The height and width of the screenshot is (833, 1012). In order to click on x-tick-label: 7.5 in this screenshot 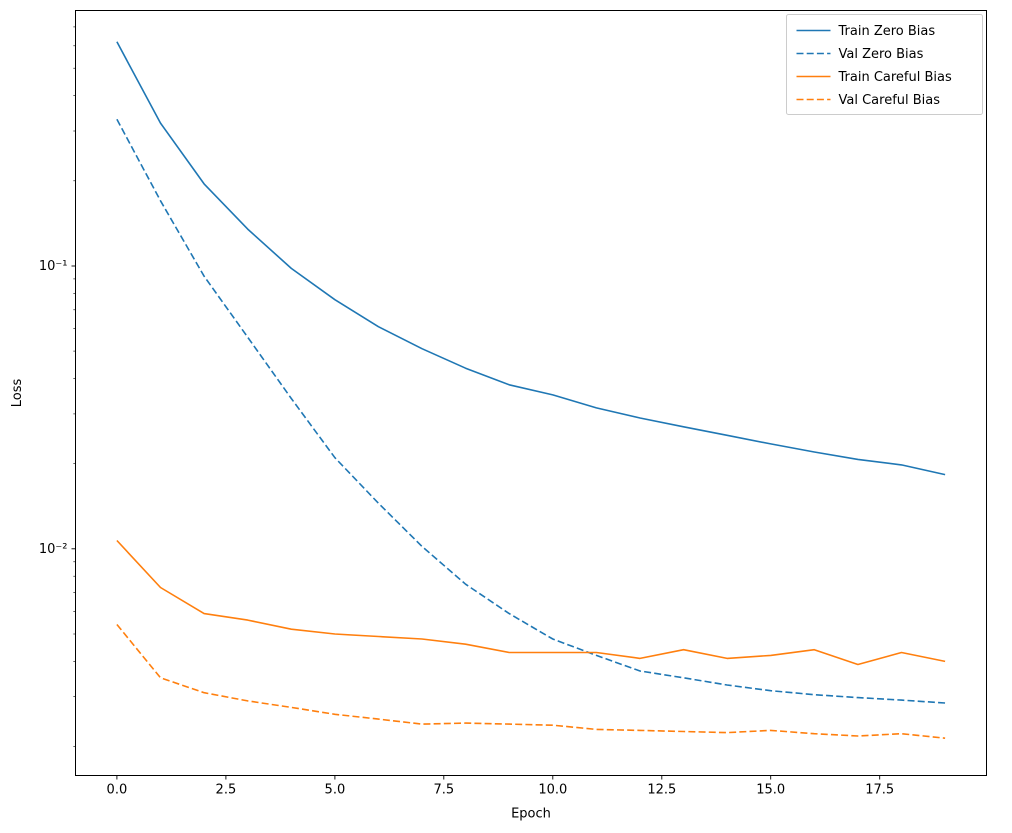, I will do `click(443, 790)`.